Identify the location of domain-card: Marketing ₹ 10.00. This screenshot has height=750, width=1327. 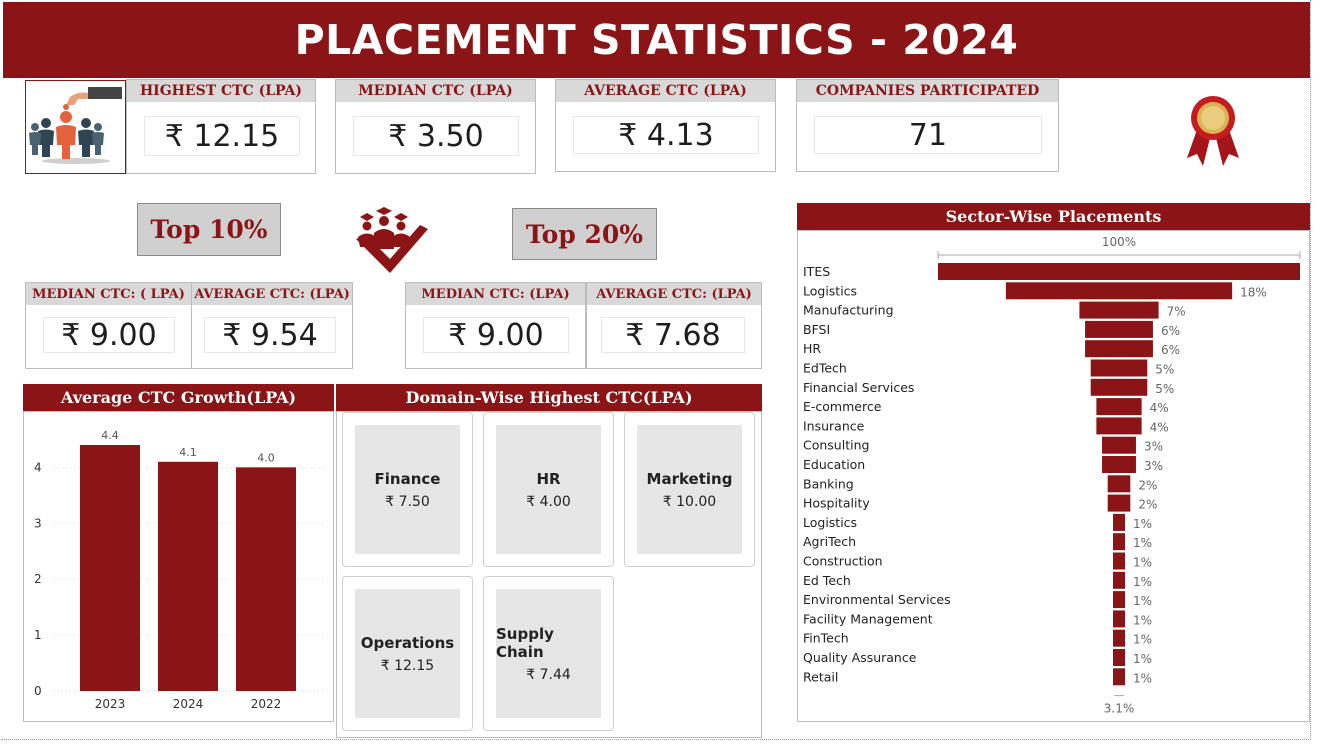
(689, 489).